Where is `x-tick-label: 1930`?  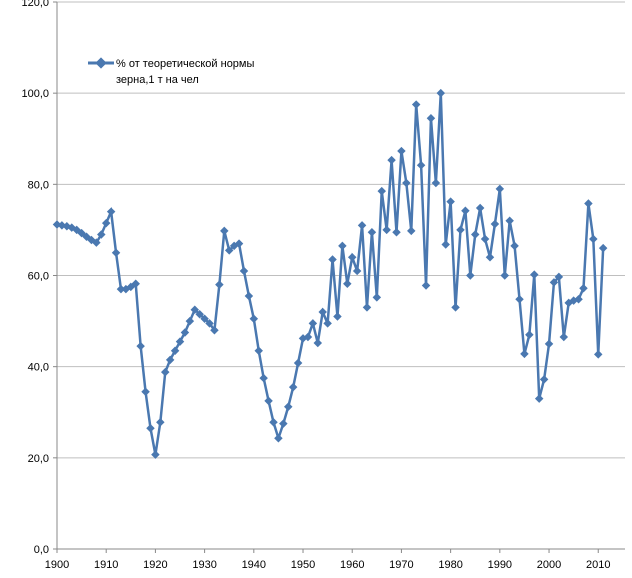
x-tick-label: 1930 is located at coordinates (204, 565).